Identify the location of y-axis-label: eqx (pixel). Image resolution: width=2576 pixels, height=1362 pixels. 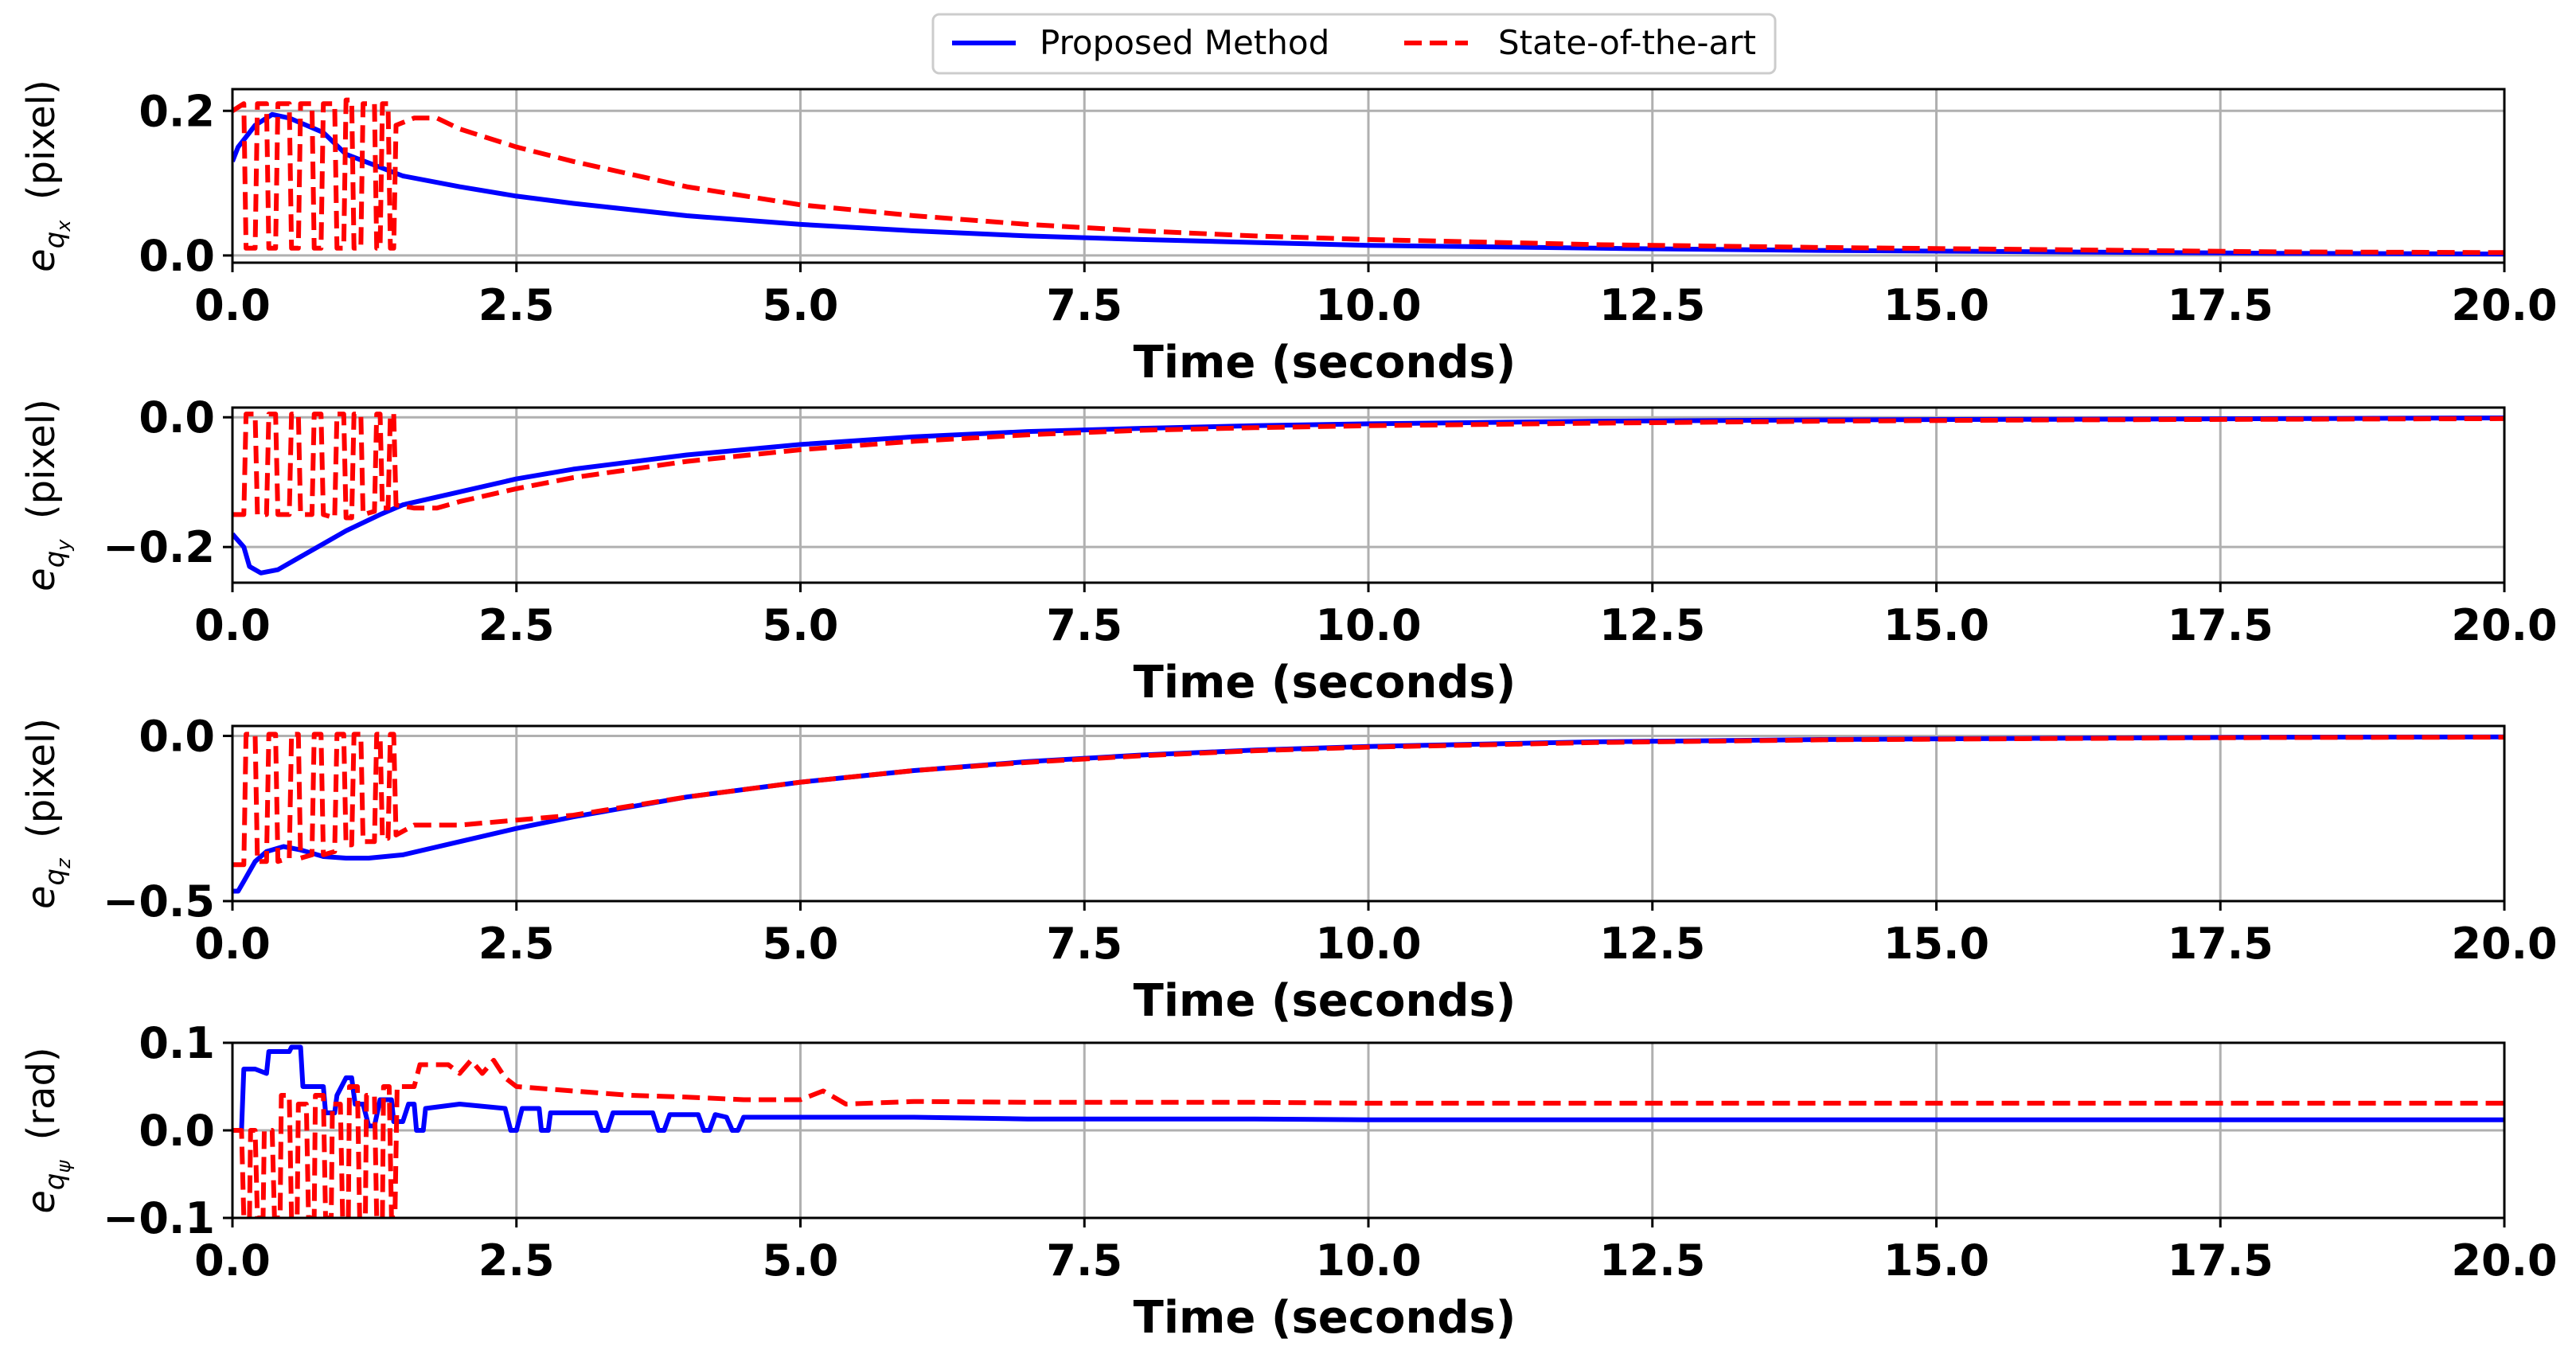
(47, 176).